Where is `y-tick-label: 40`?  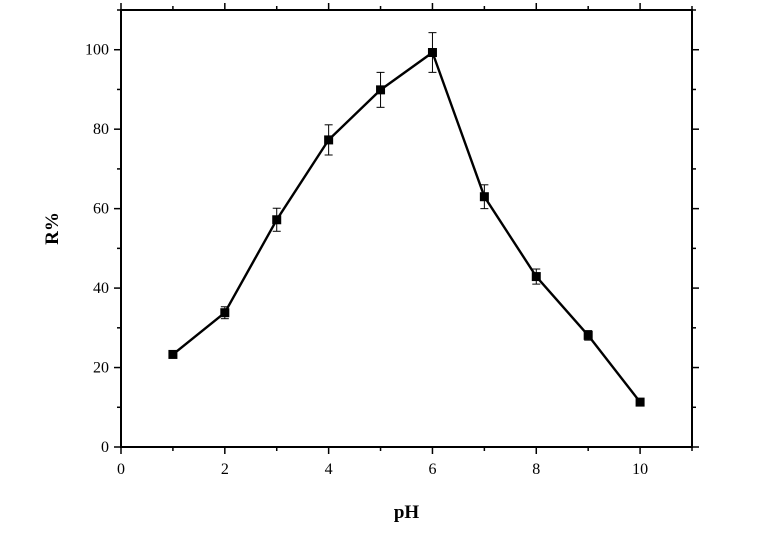 y-tick-label: 40 is located at coordinates (101, 288).